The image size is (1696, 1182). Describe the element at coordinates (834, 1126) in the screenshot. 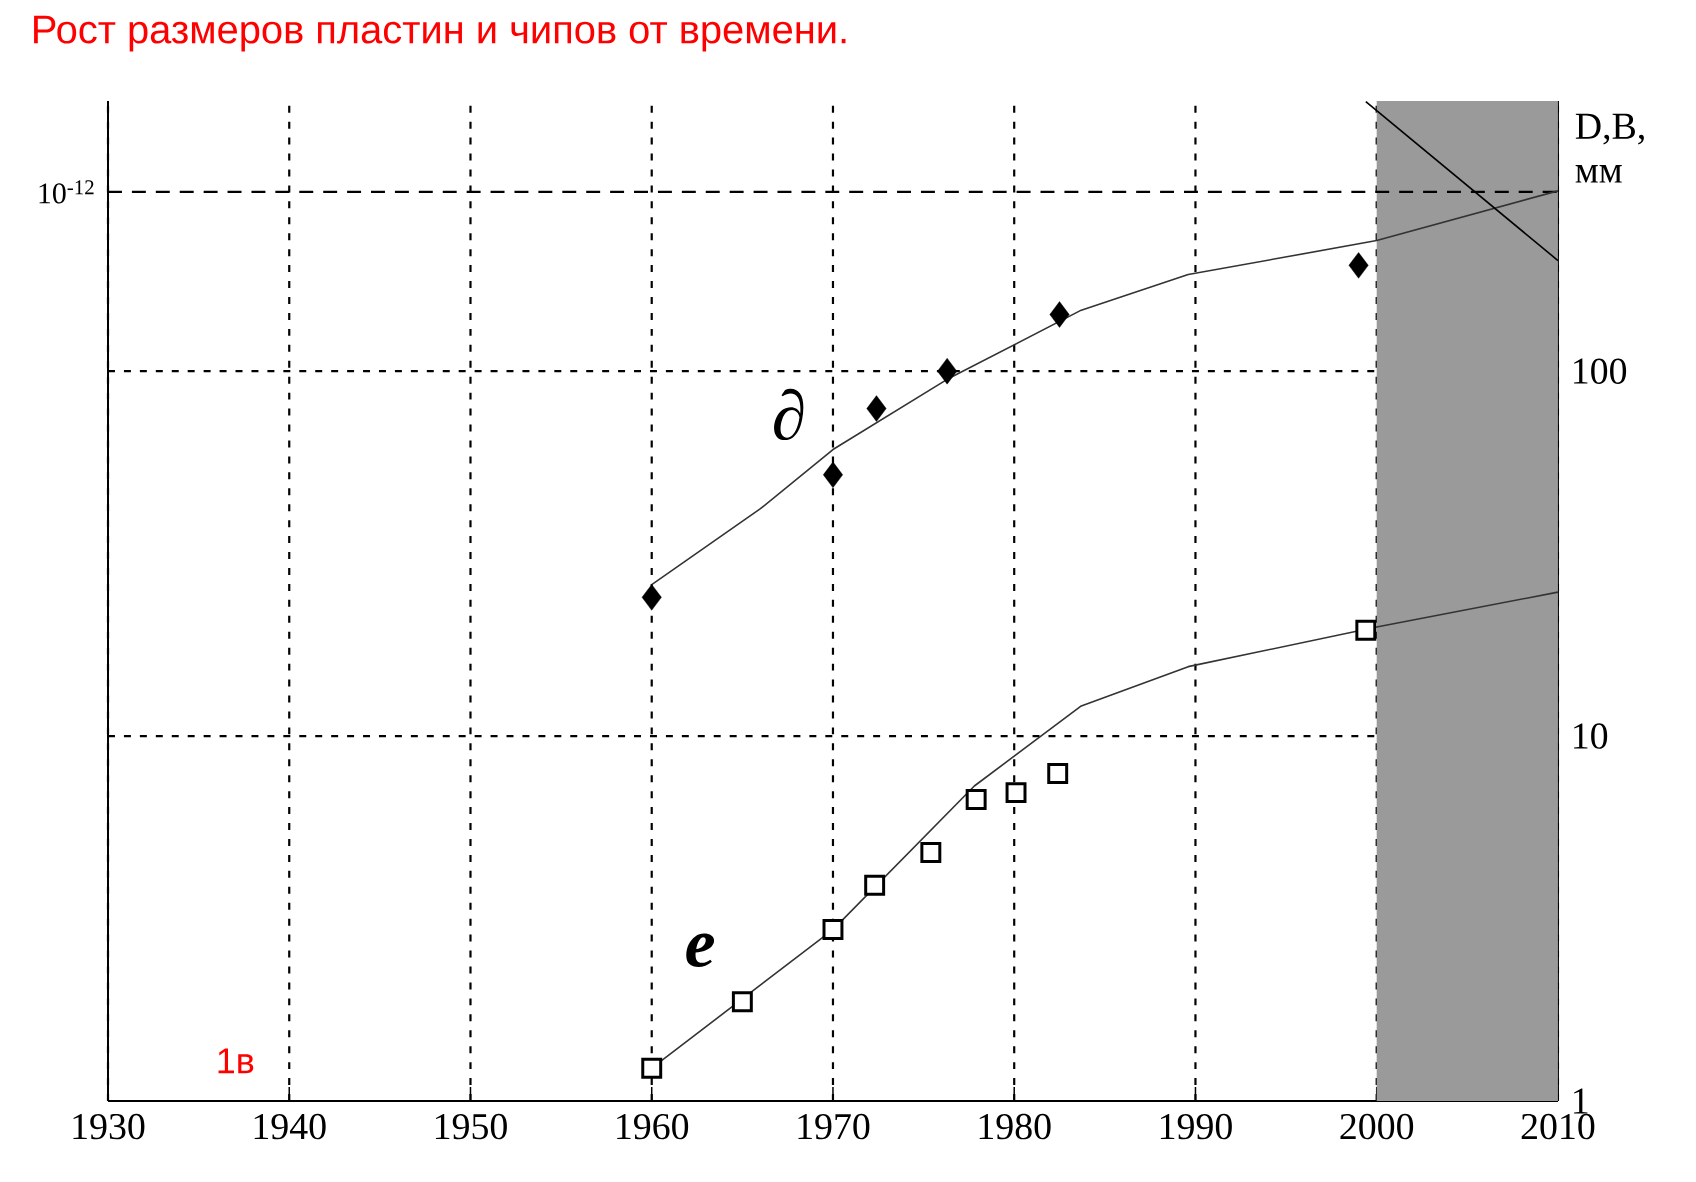

I see `x-tick-label: 1970` at that location.